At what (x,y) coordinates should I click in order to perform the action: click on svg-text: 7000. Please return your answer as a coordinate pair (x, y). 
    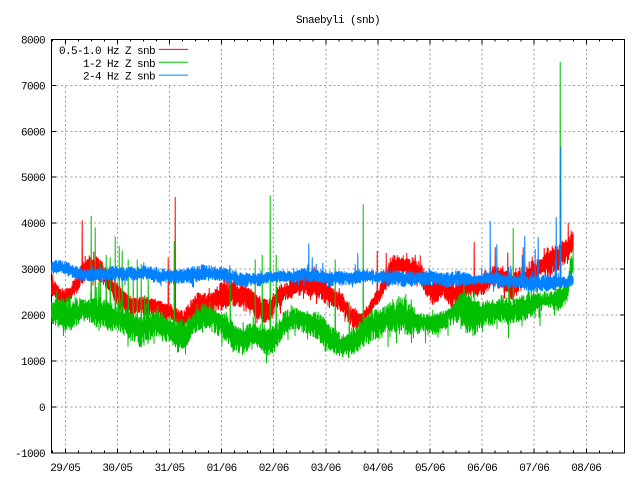
    Looking at the image, I should click on (33, 87).